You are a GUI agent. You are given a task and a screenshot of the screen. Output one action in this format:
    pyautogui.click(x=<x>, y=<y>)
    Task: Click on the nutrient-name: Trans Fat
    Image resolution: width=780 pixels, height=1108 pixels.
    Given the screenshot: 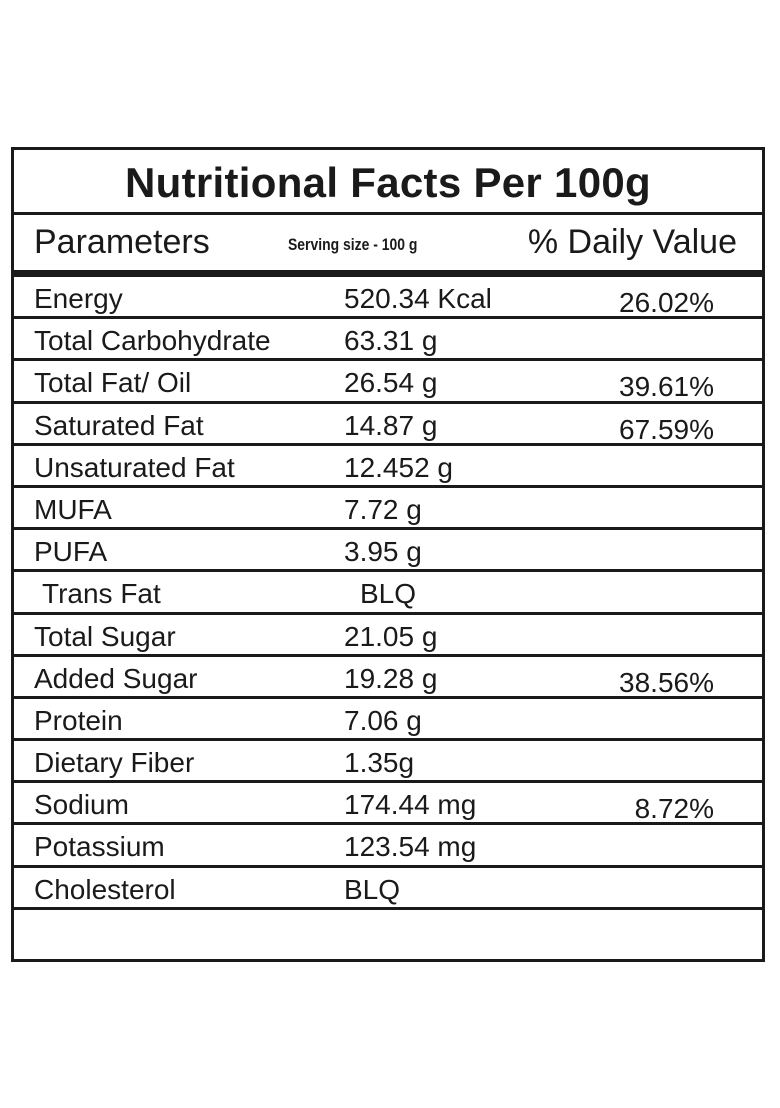 What is the action you would take?
    pyautogui.click(x=101, y=594)
    